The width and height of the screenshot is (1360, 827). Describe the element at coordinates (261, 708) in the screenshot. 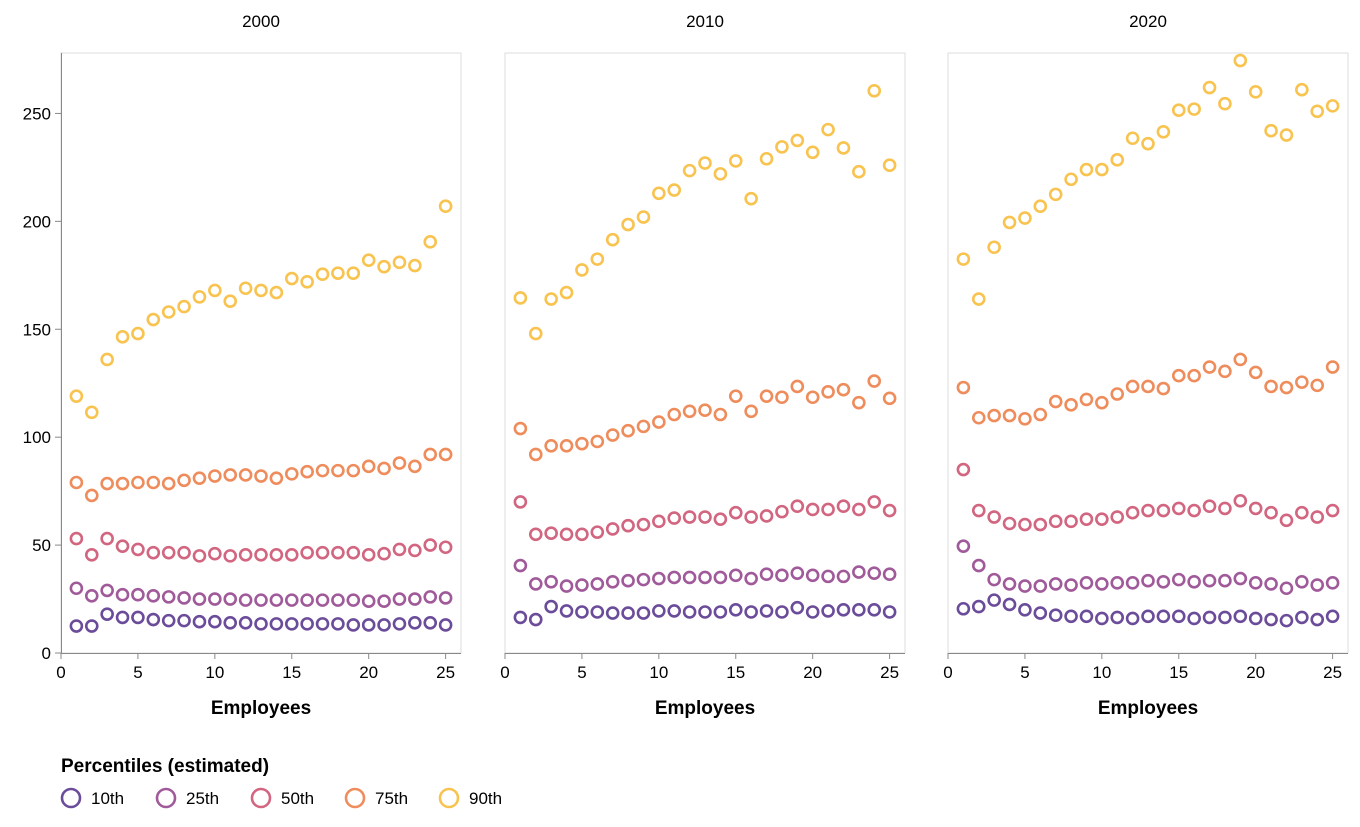

I see `x-axis-title: Employees` at that location.